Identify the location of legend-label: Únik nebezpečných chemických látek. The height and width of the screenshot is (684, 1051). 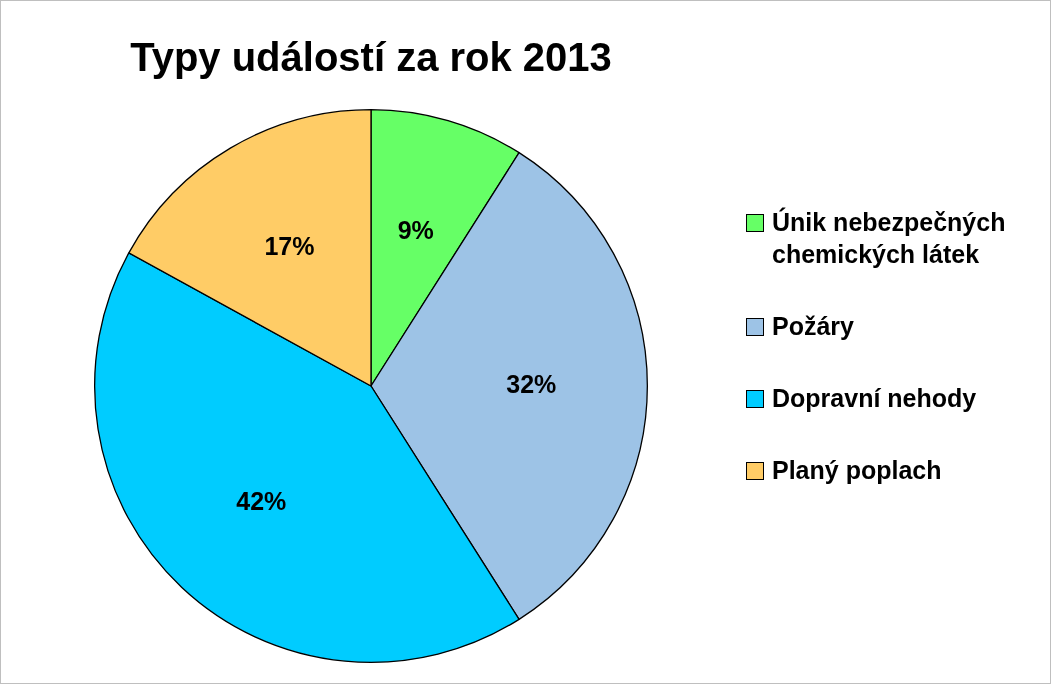
(889, 238).